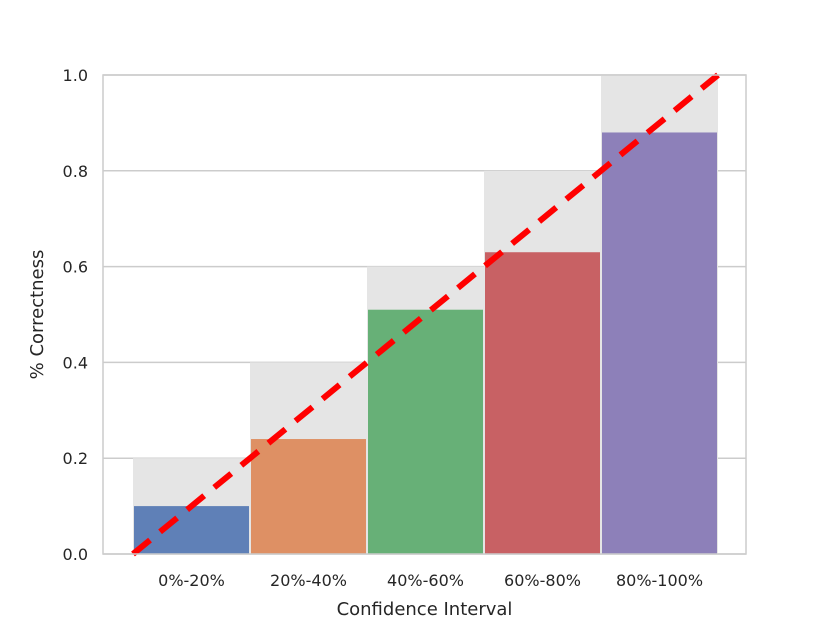 This screenshot has width=830, height=623. I want to click on y-axis-label: % Correctness, so click(37, 315).